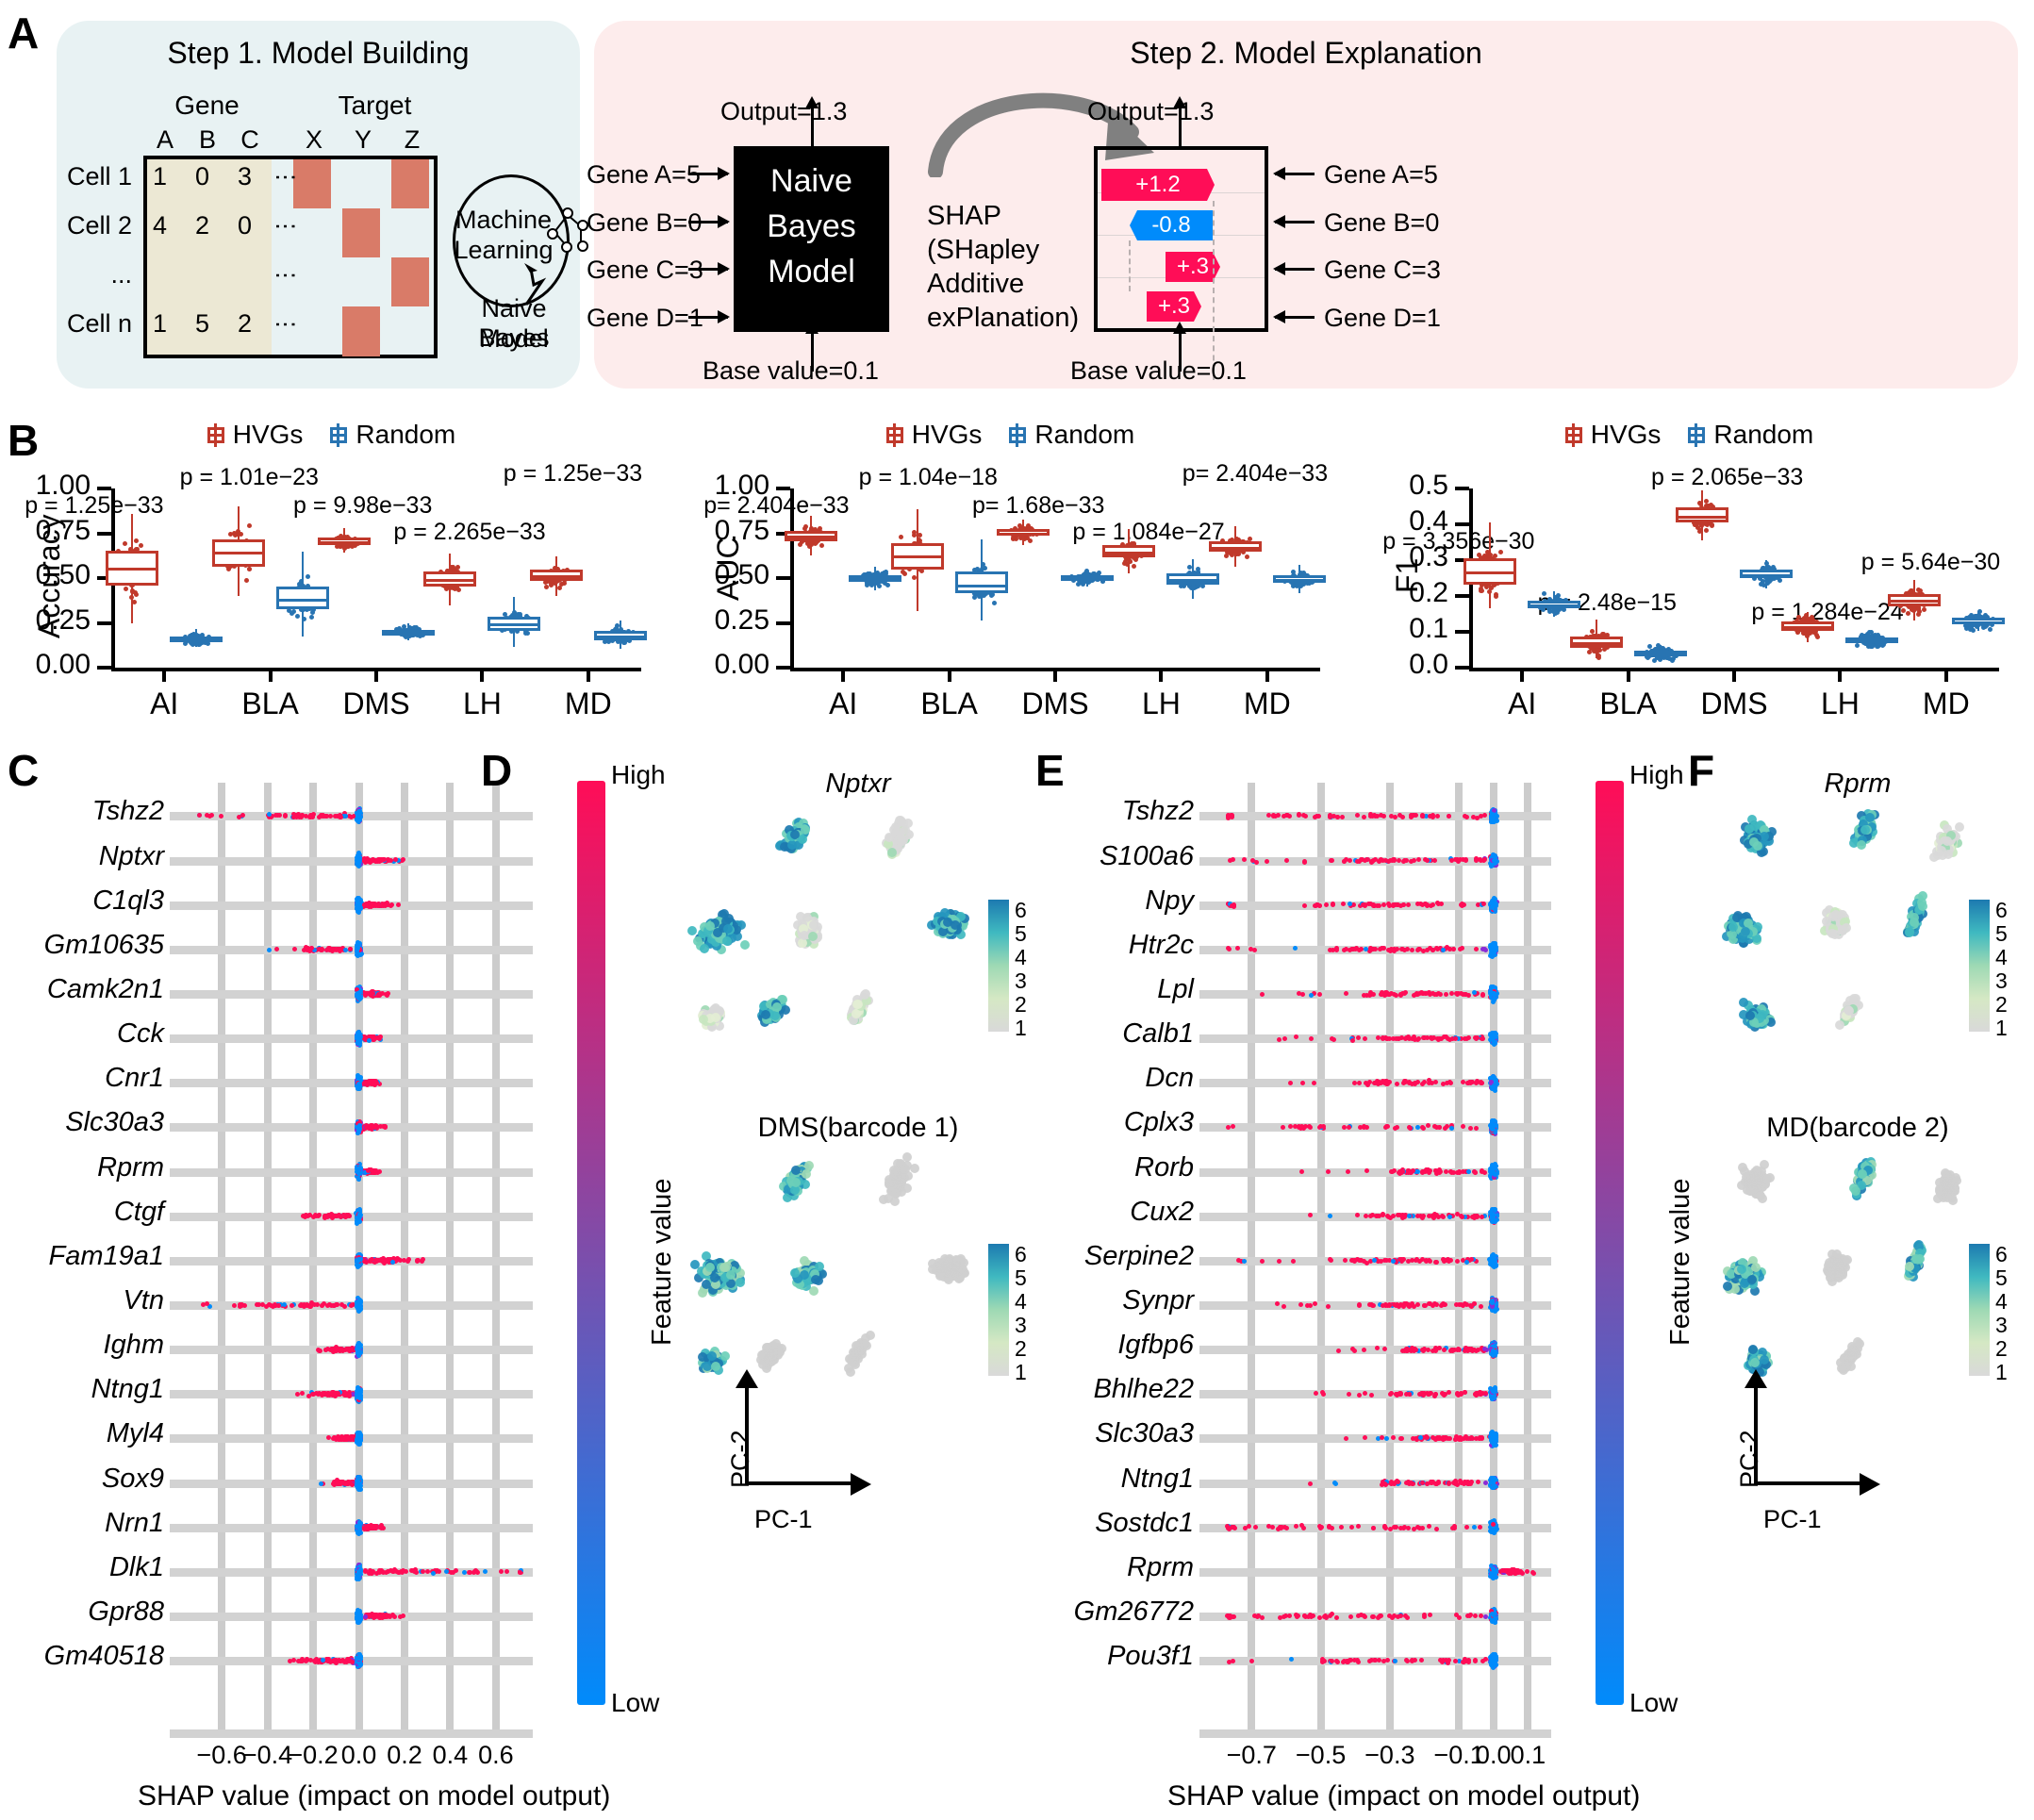 This screenshot has height=1820, width=2034. I want to click on y-tick-label: 0.00, so click(724, 665).